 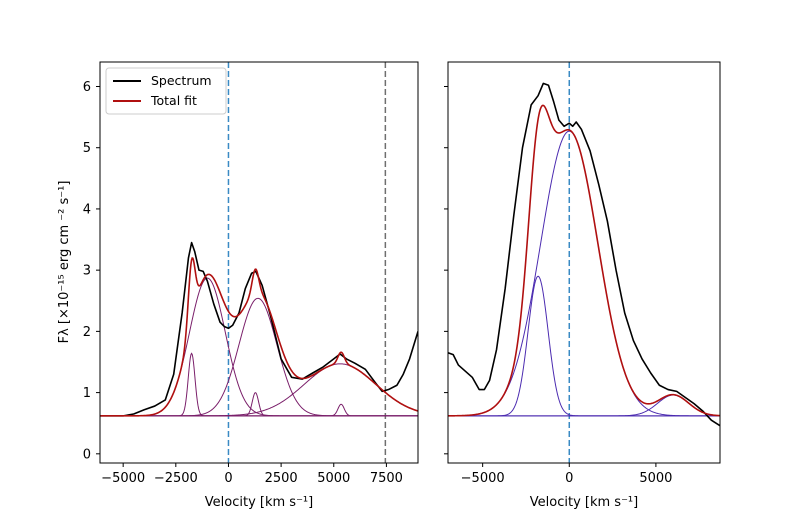 What do you see at coordinates (64, 262) in the screenshot?
I see `y-axis-label: Fλ [×10⁻¹⁵ erg cm ⁻² s⁻¹]` at bounding box center [64, 262].